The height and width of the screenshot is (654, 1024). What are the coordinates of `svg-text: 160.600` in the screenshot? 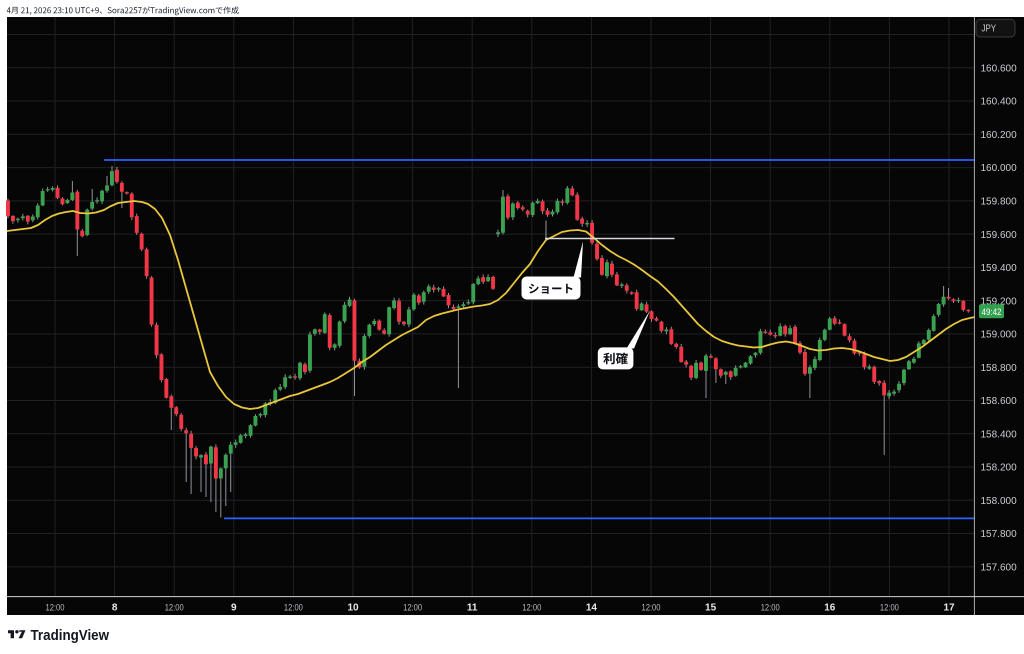 It's located at (999, 68).